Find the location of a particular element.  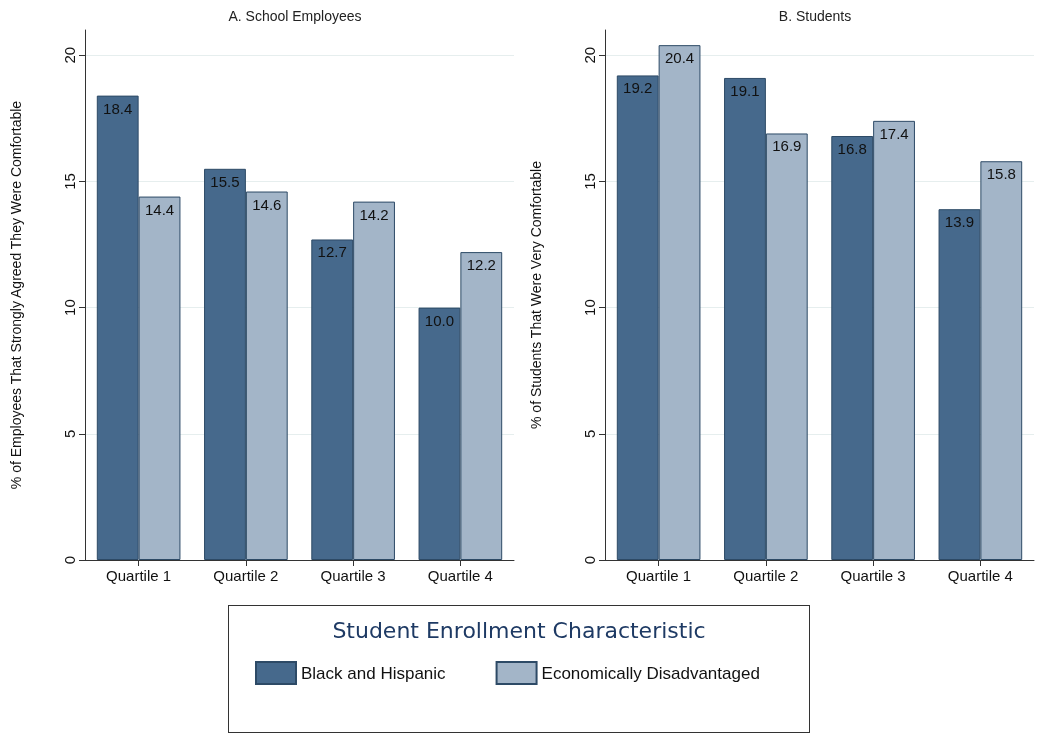

chart-title: A. School Employees is located at coordinates (295, 16).